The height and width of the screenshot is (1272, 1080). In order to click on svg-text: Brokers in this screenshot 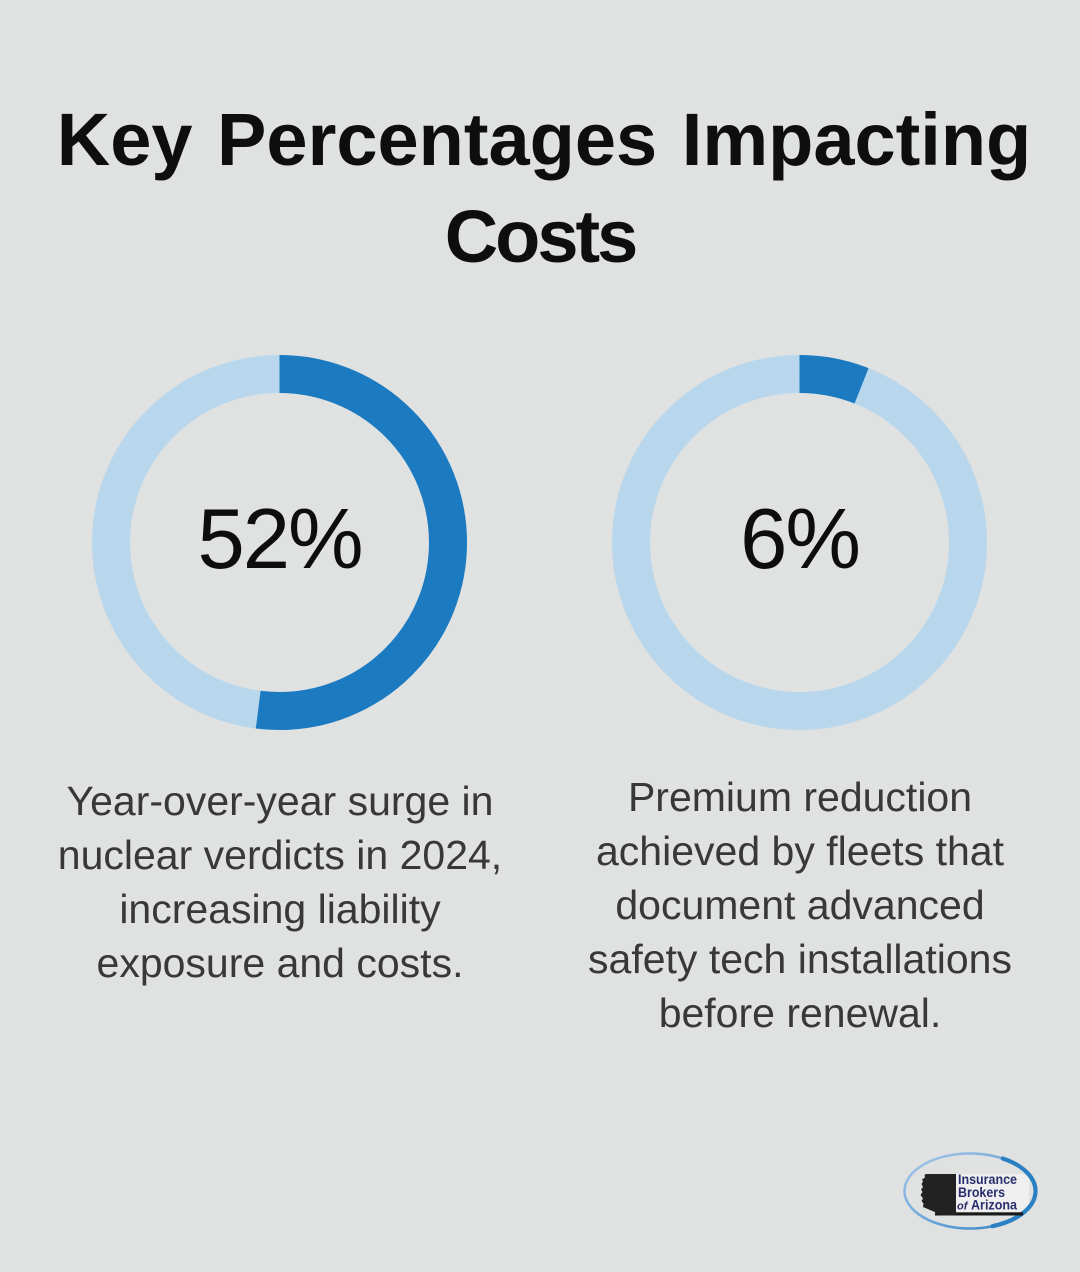, I will do `click(981, 1192)`.